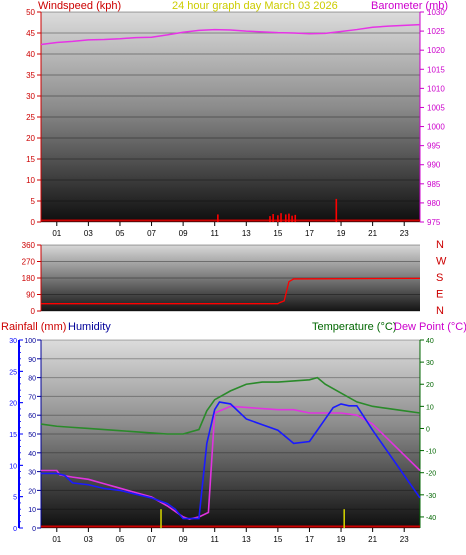  What do you see at coordinates (230, 34) in the screenshot?
I see `barometer-line` at bounding box center [230, 34].